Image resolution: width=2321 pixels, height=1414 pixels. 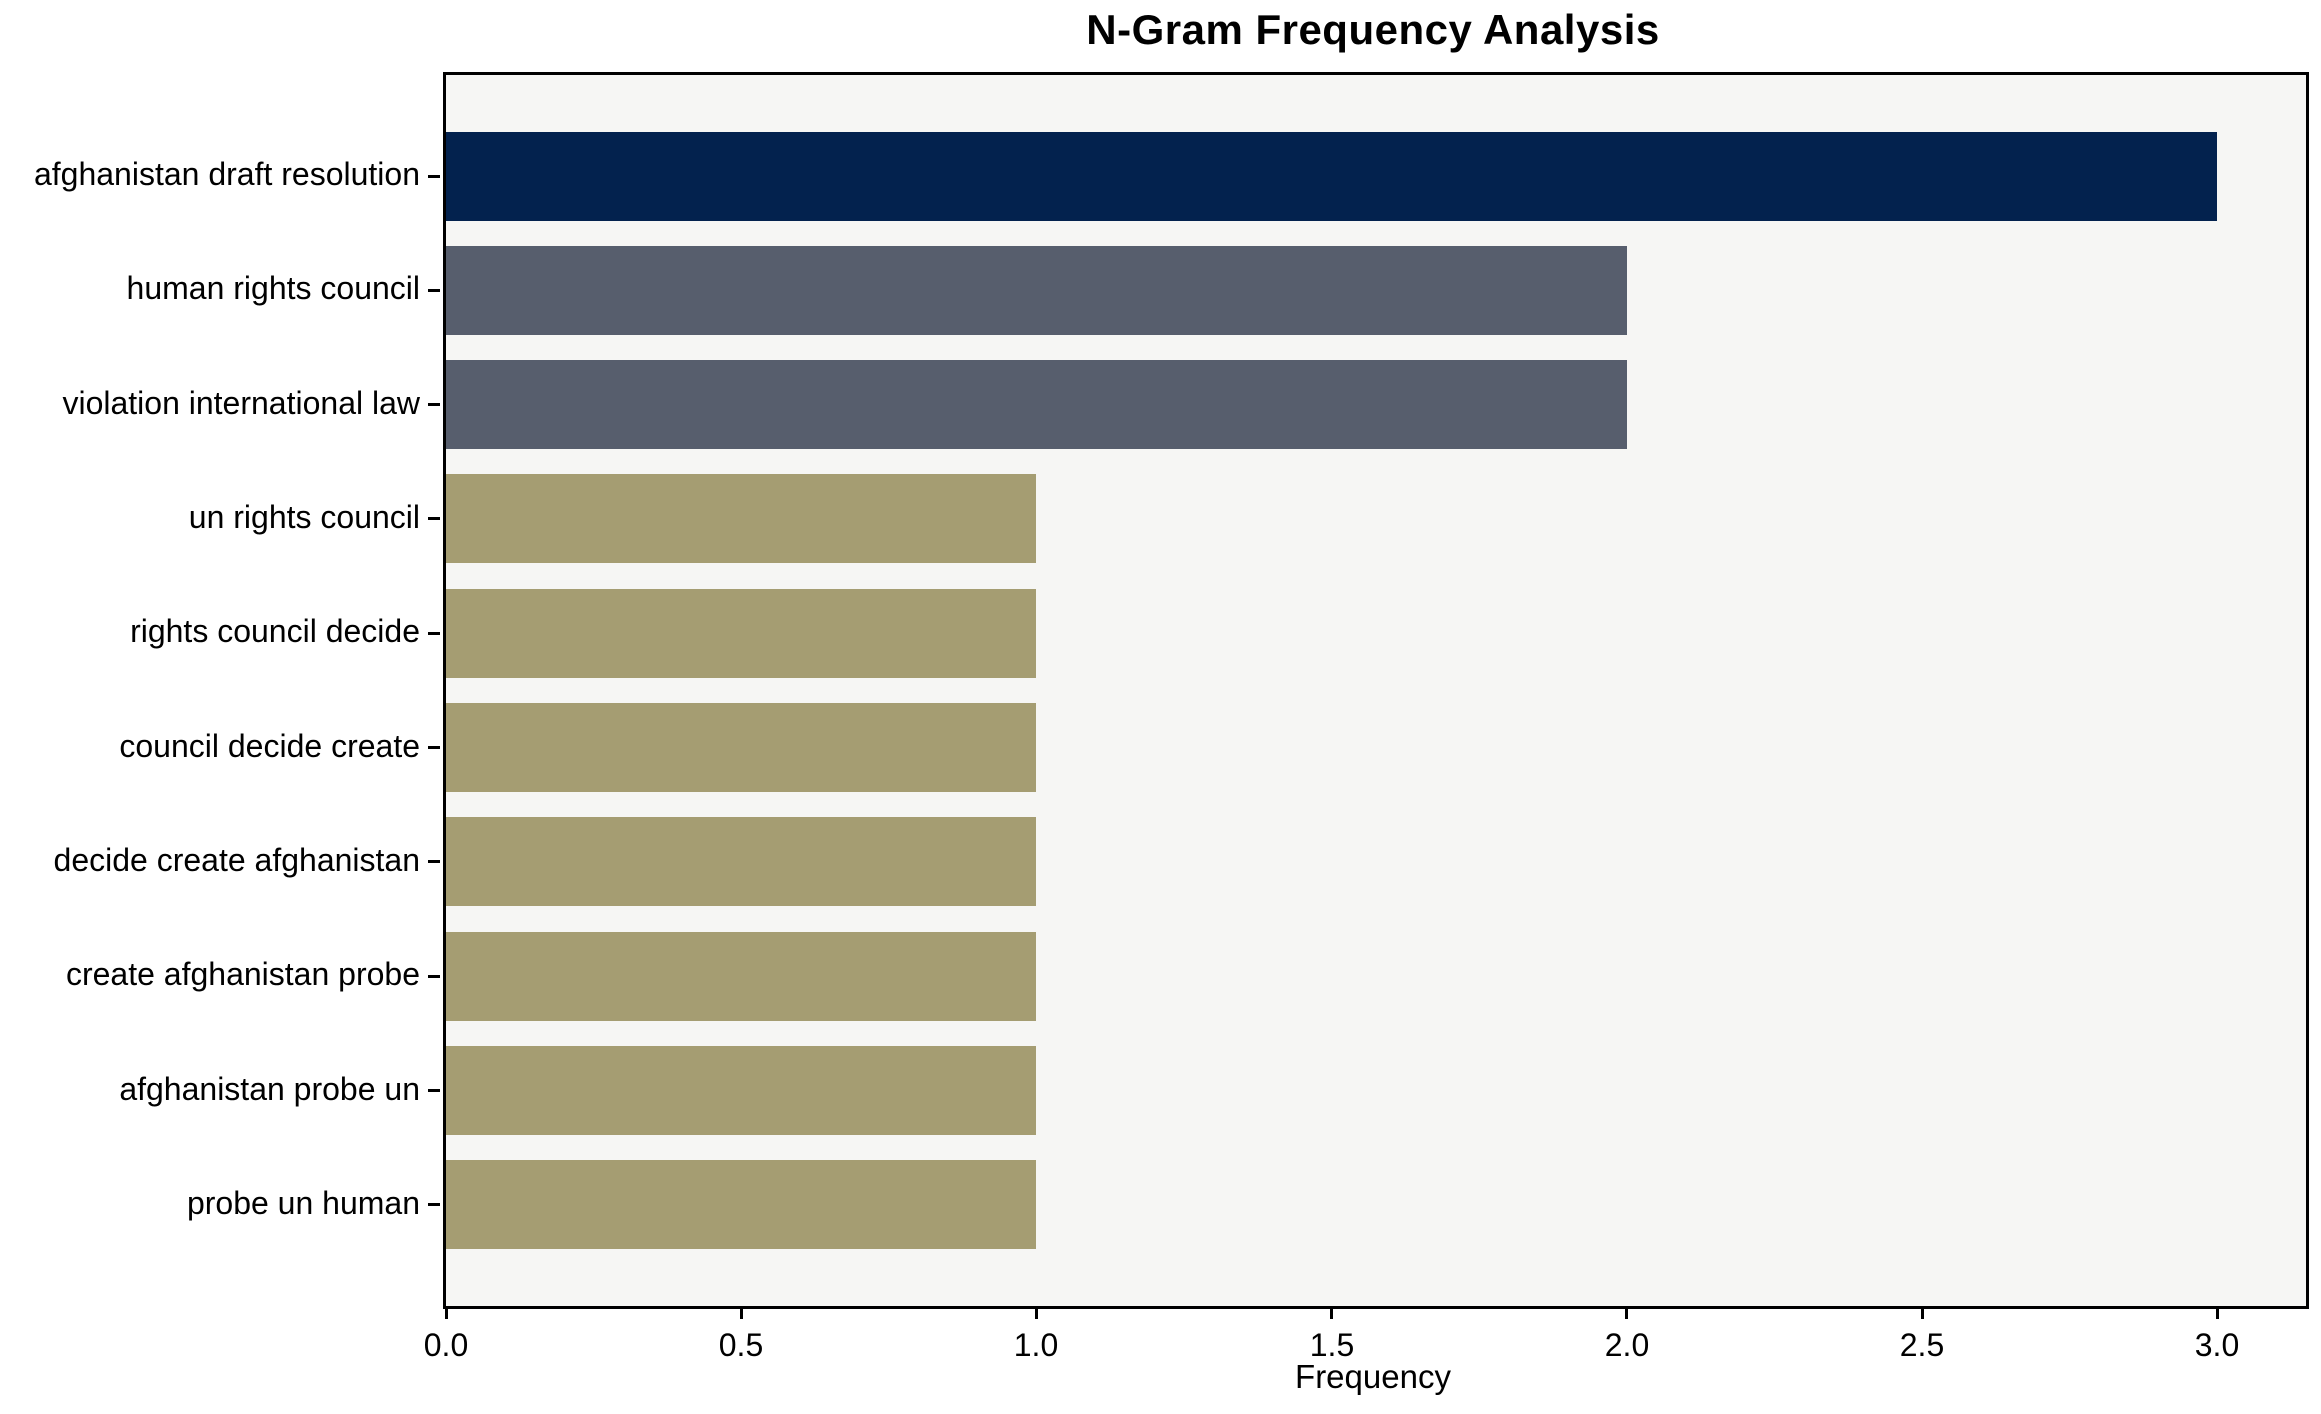 What do you see at coordinates (273, 288) in the screenshot?
I see `y-tick-label: human rights council` at bounding box center [273, 288].